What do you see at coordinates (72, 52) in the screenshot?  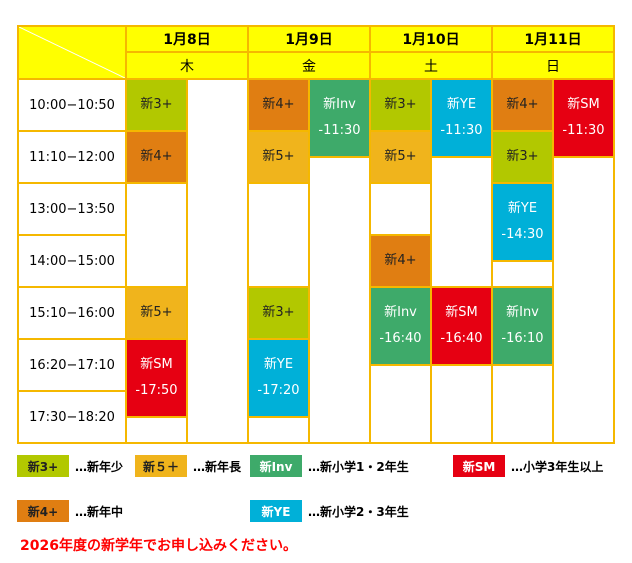 I see `corner-cell` at bounding box center [72, 52].